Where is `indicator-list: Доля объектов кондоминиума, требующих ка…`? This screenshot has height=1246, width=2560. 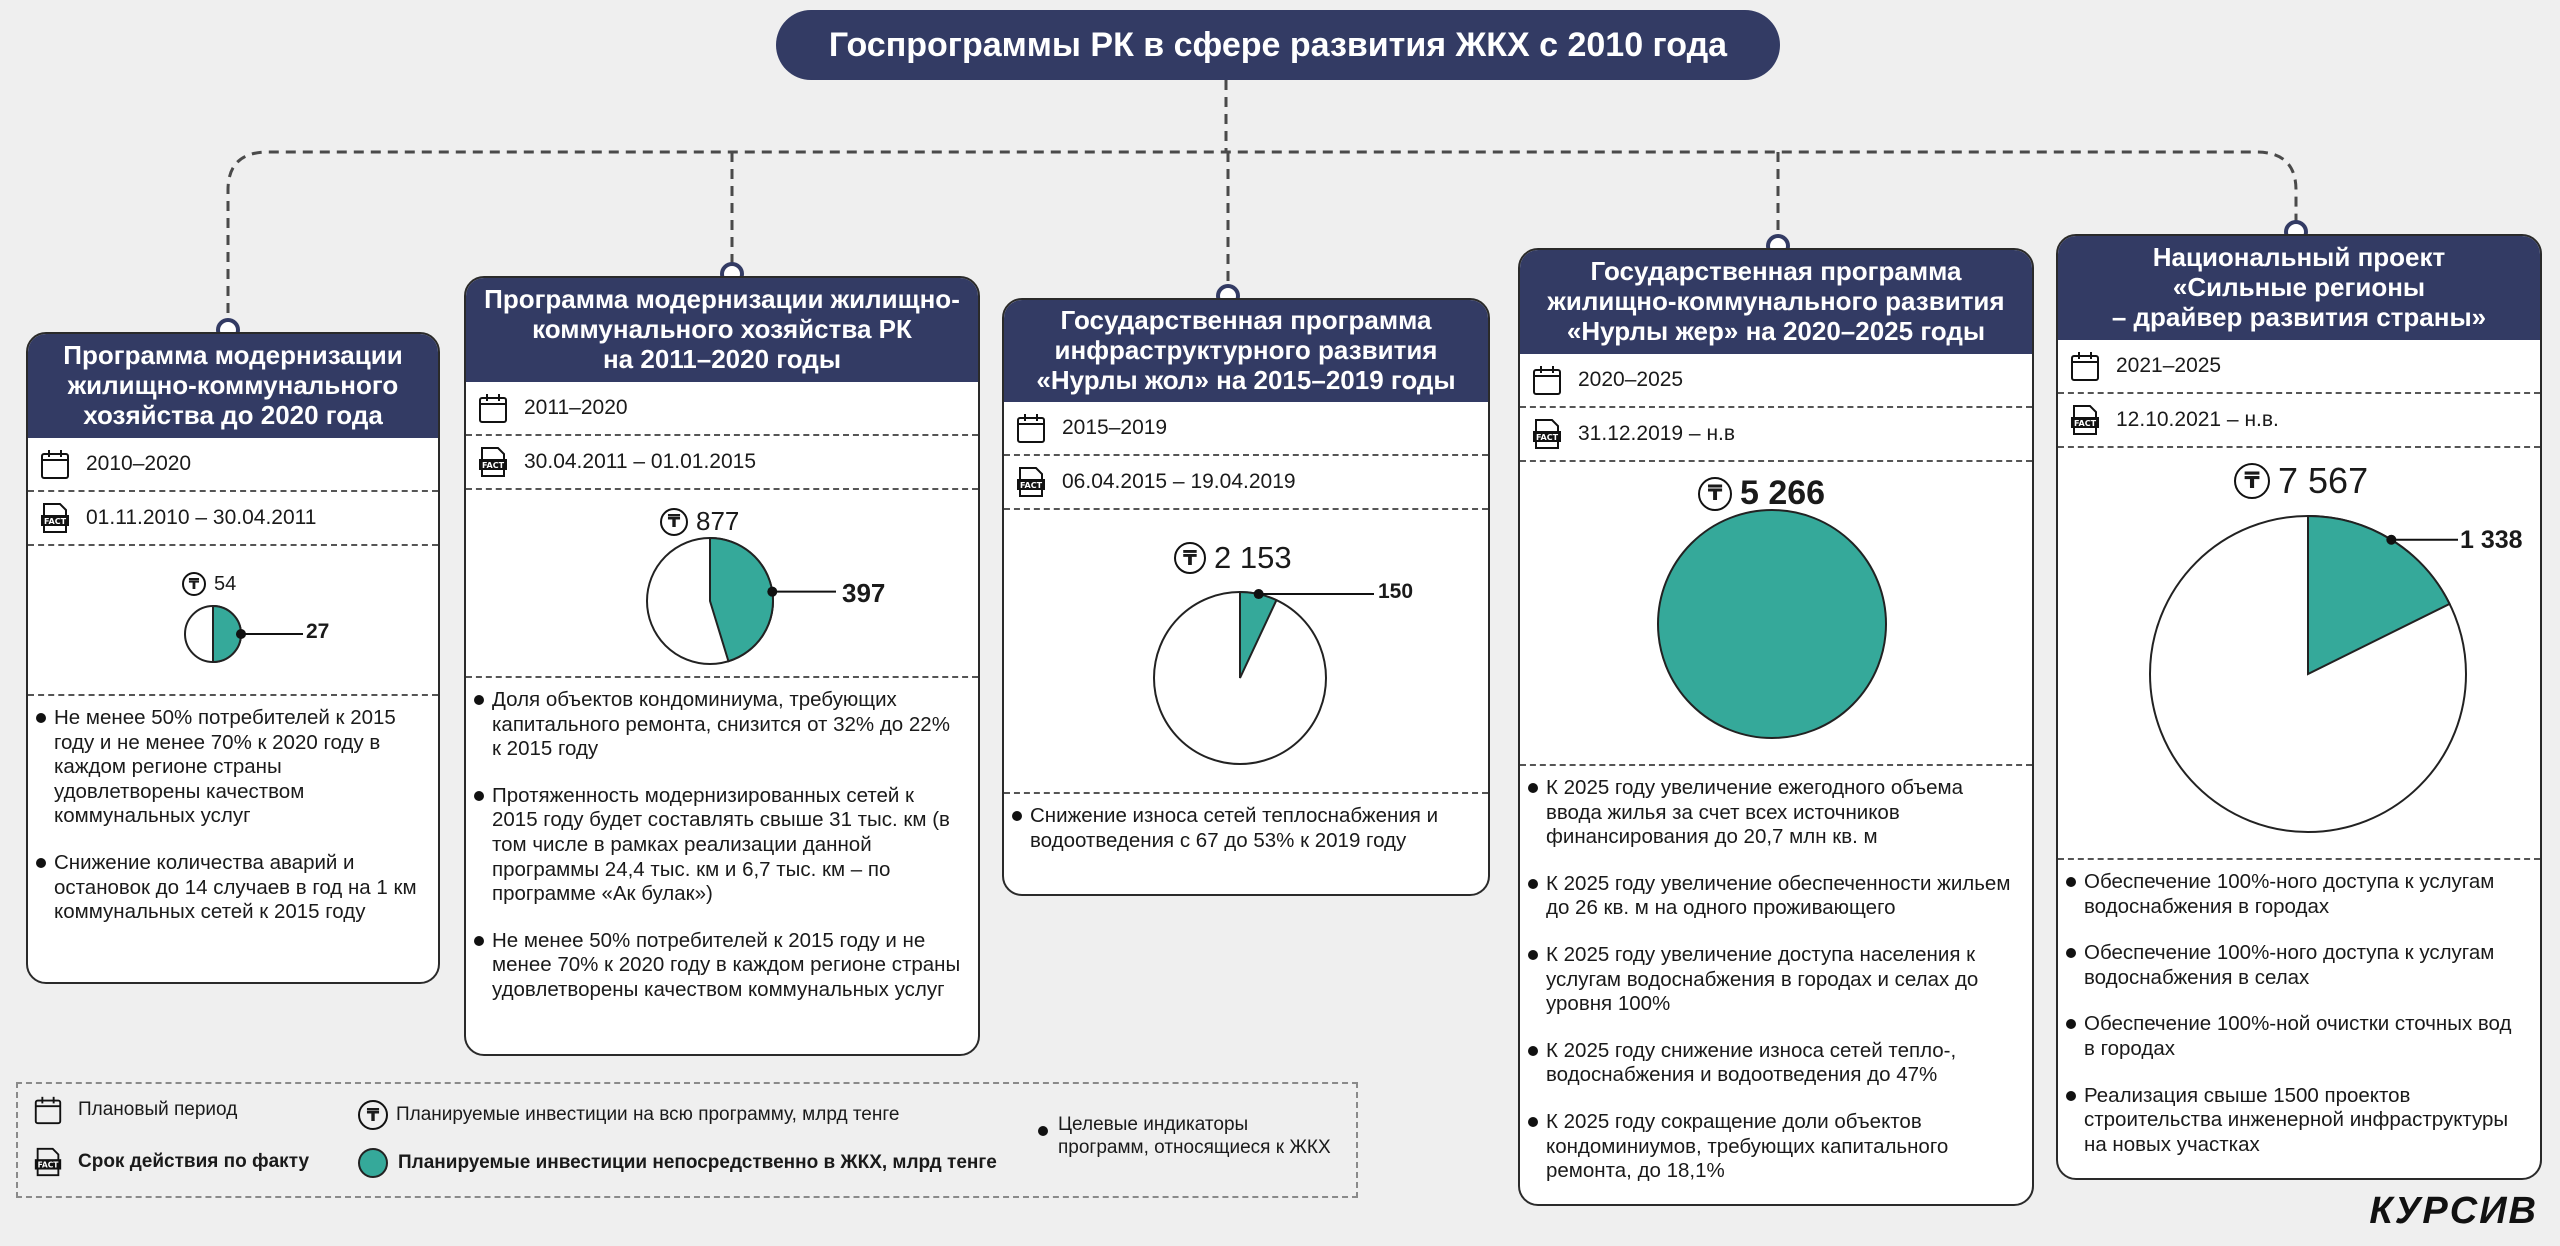
indicator-list: Доля объектов кондоминиума, требующих ка… is located at coordinates (722, 855).